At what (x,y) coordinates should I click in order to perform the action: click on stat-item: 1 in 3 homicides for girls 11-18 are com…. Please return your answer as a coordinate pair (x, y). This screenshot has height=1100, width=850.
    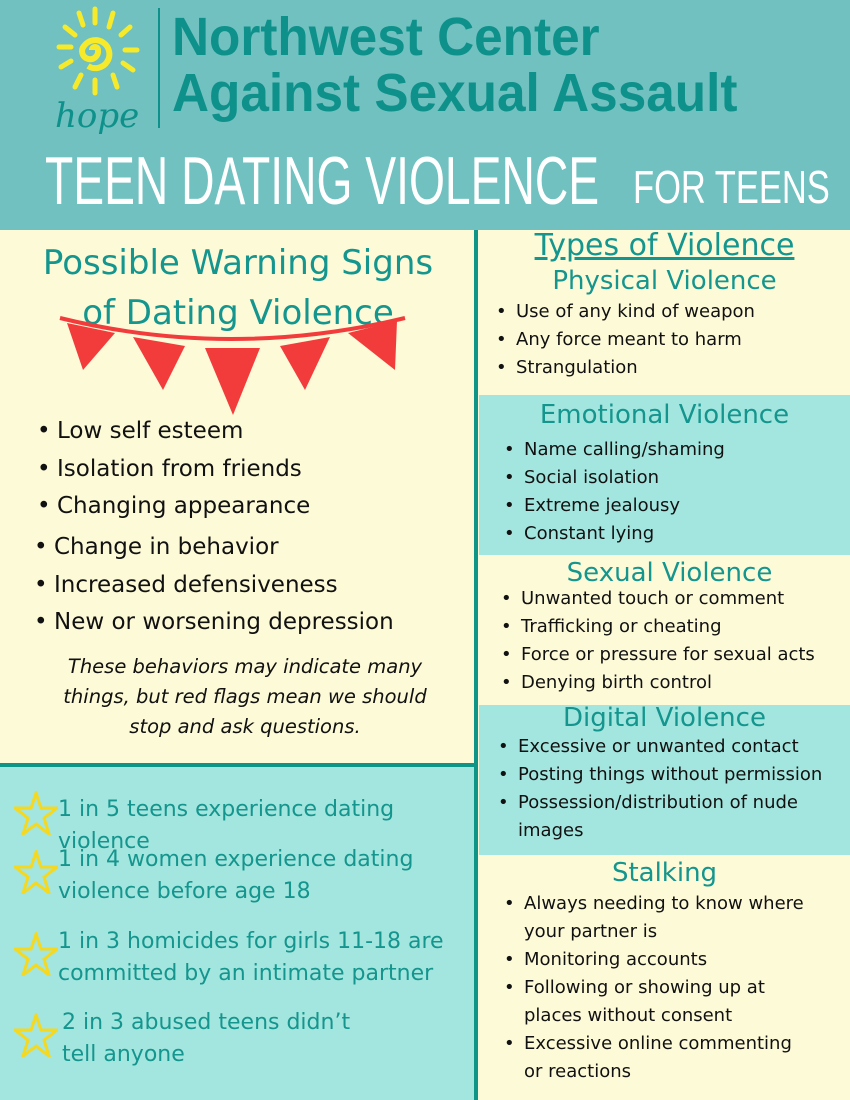
    Looking at the image, I should click on (251, 957).